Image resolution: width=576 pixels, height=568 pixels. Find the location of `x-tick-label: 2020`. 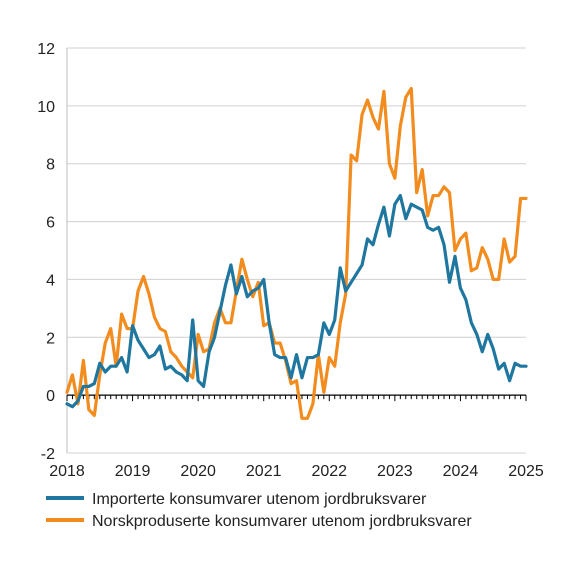

x-tick-label: 2020 is located at coordinates (198, 471).